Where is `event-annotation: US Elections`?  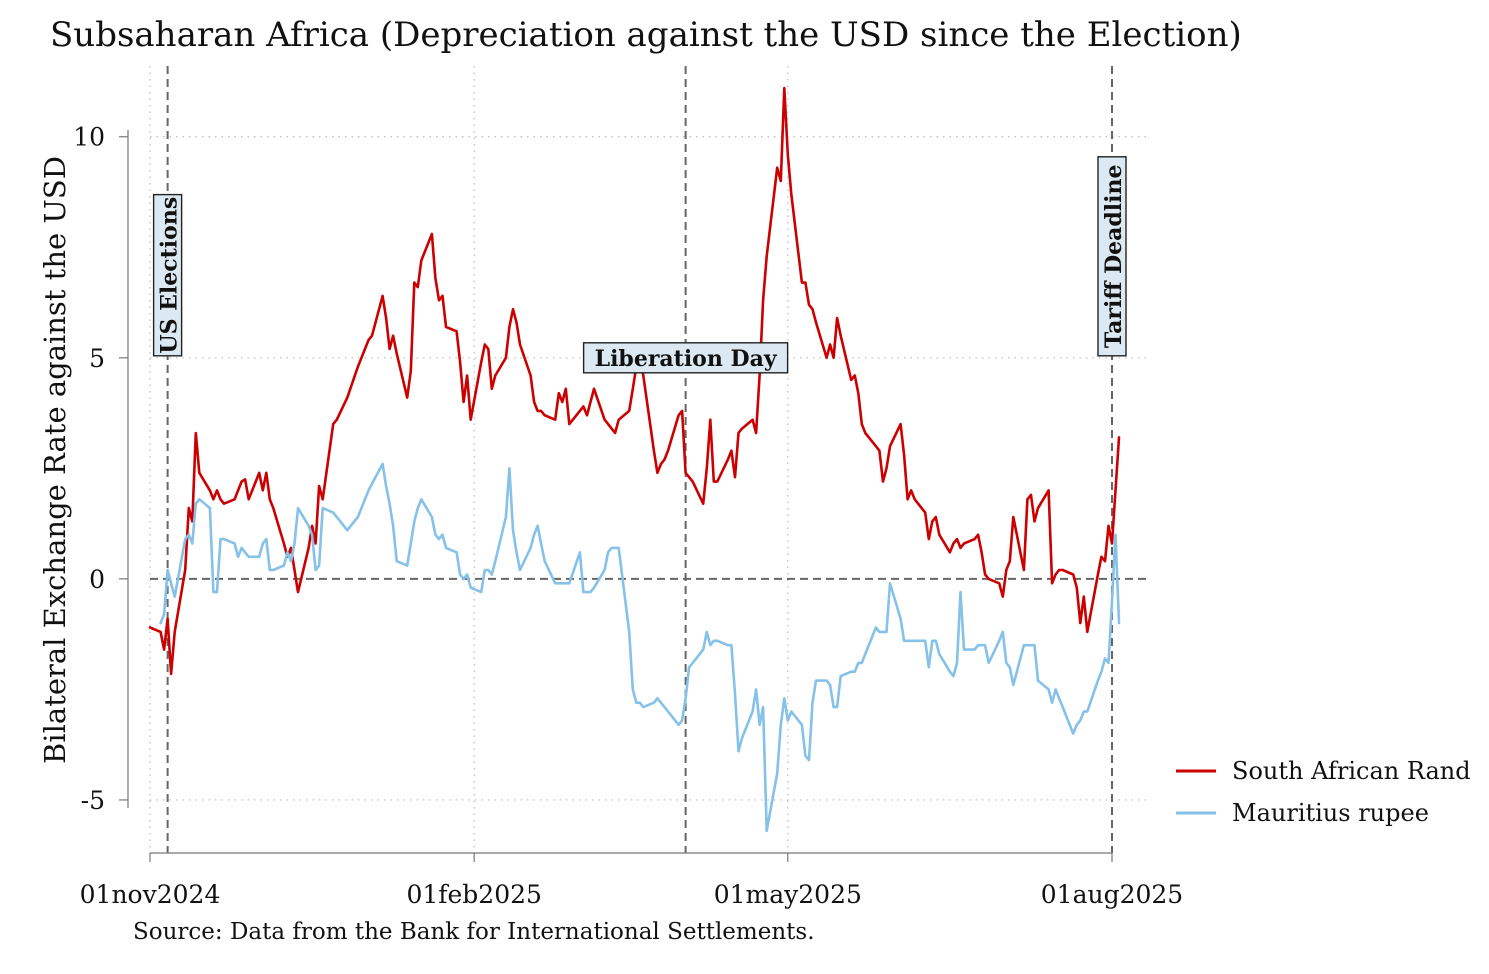 event-annotation: US Elections is located at coordinates (167, 275).